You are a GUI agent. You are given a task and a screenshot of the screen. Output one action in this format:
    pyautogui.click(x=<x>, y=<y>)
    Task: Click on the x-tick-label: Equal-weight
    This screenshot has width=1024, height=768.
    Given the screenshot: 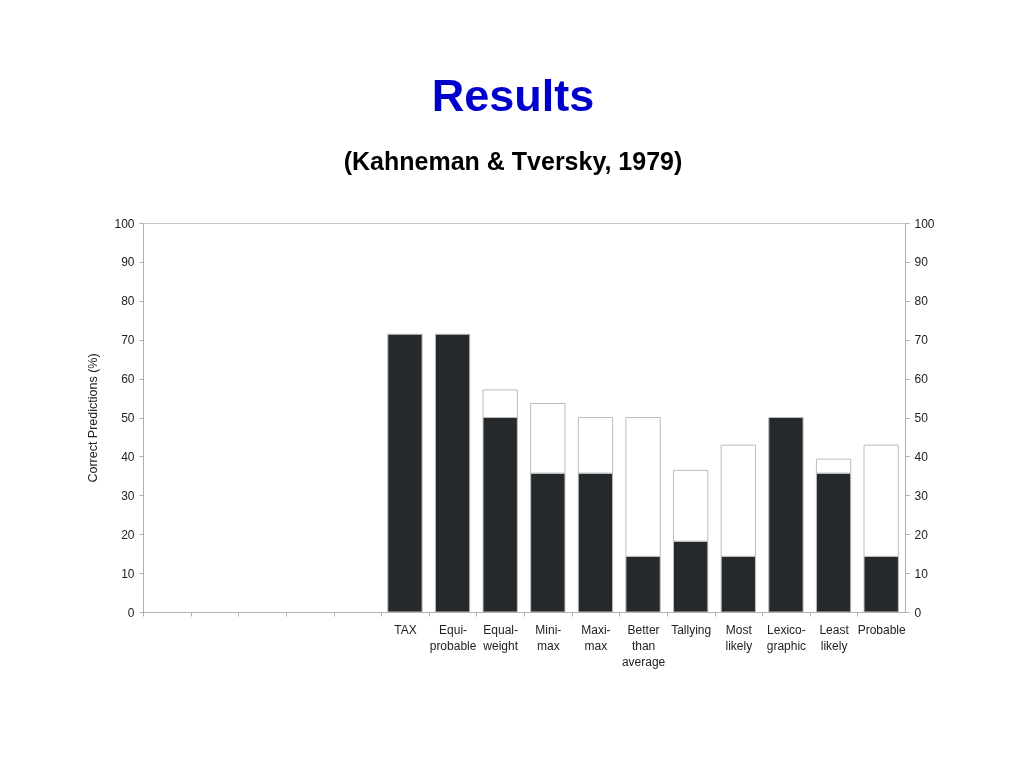 What is the action you would take?
    pyautogui.click(x=500, y=637)
    